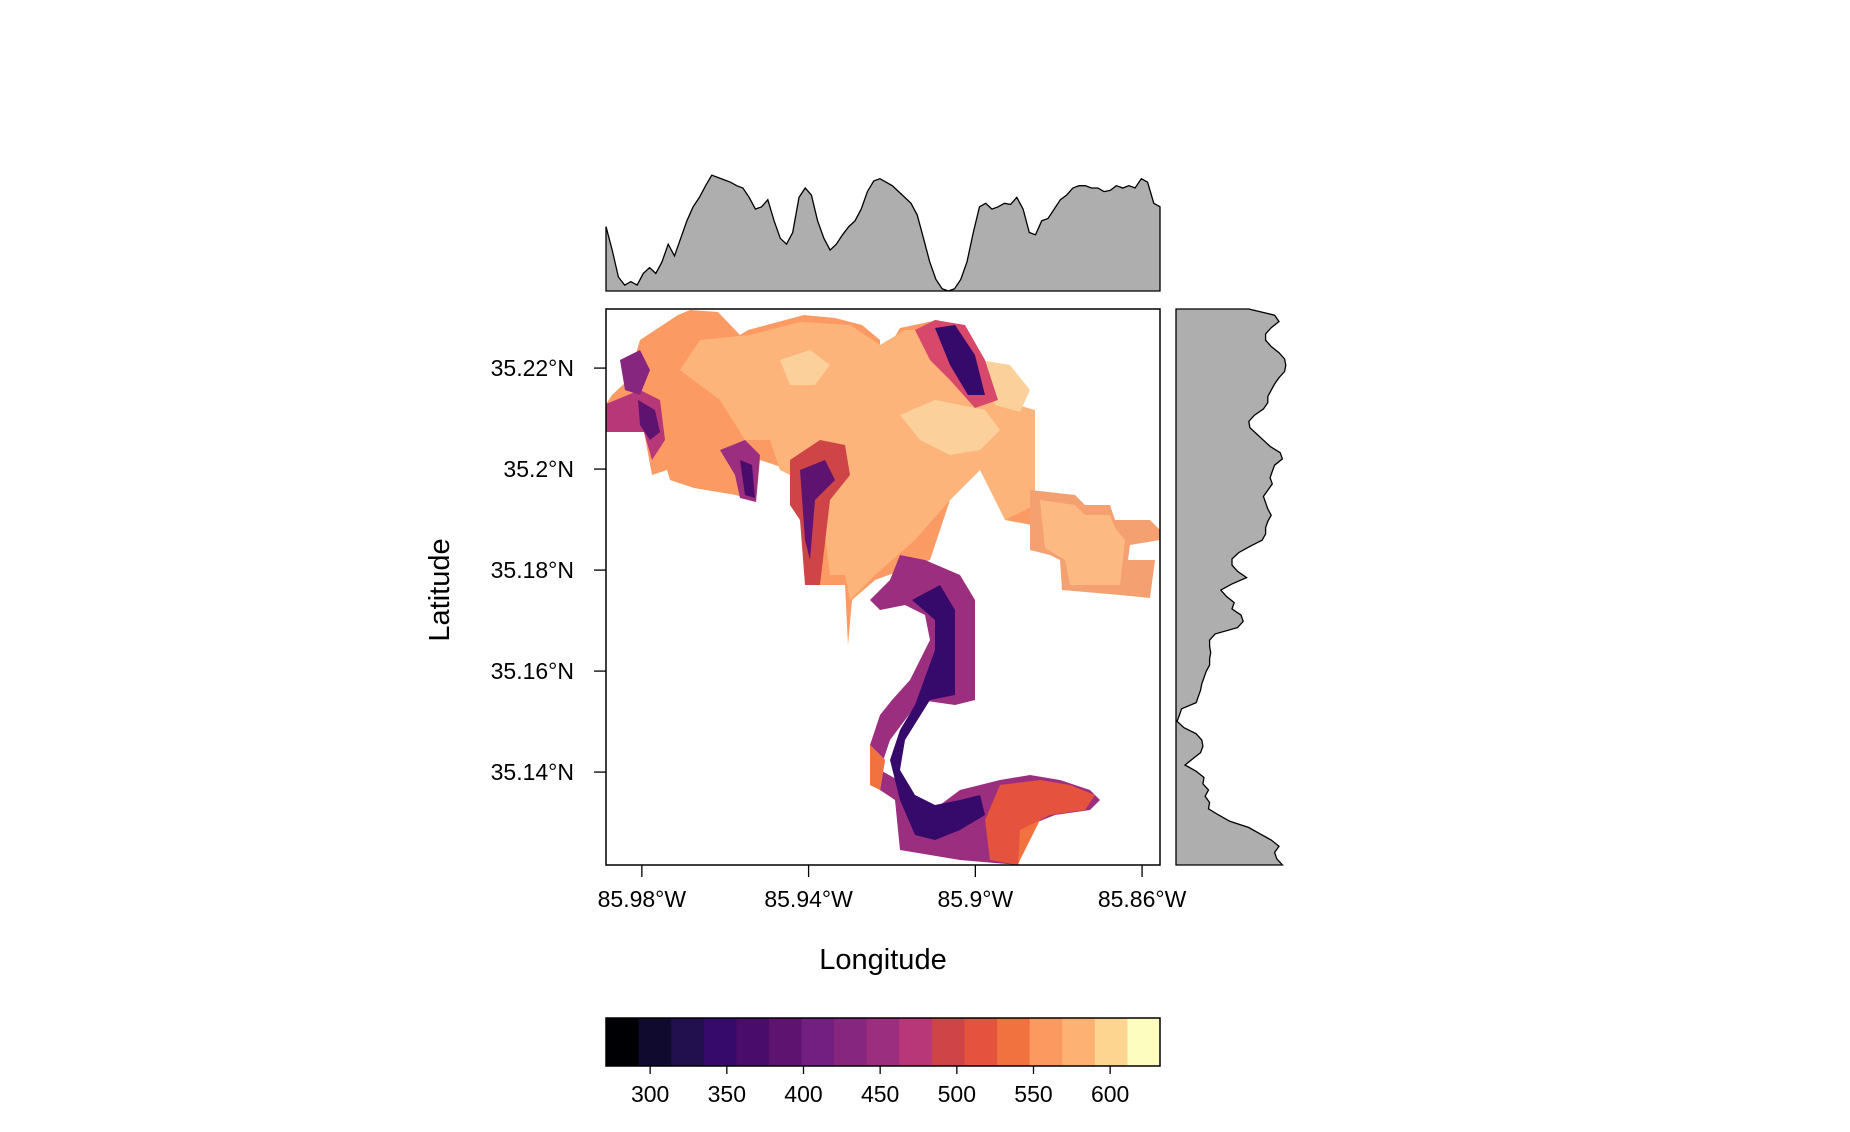 Image resolution: width=1850 pixels, height=1132 pixels. What do you see at coordinates (440, 589) in the screenshot?
I see `y-axis-title: Latitude` at bounding box center [440, 589].